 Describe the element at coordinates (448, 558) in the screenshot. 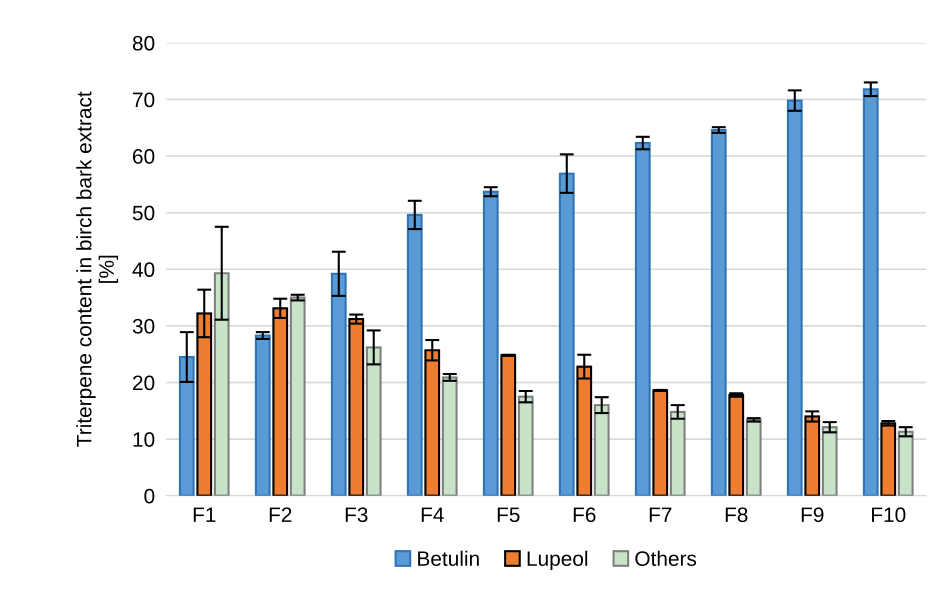

I see `legend-label: Betulin` at that location.